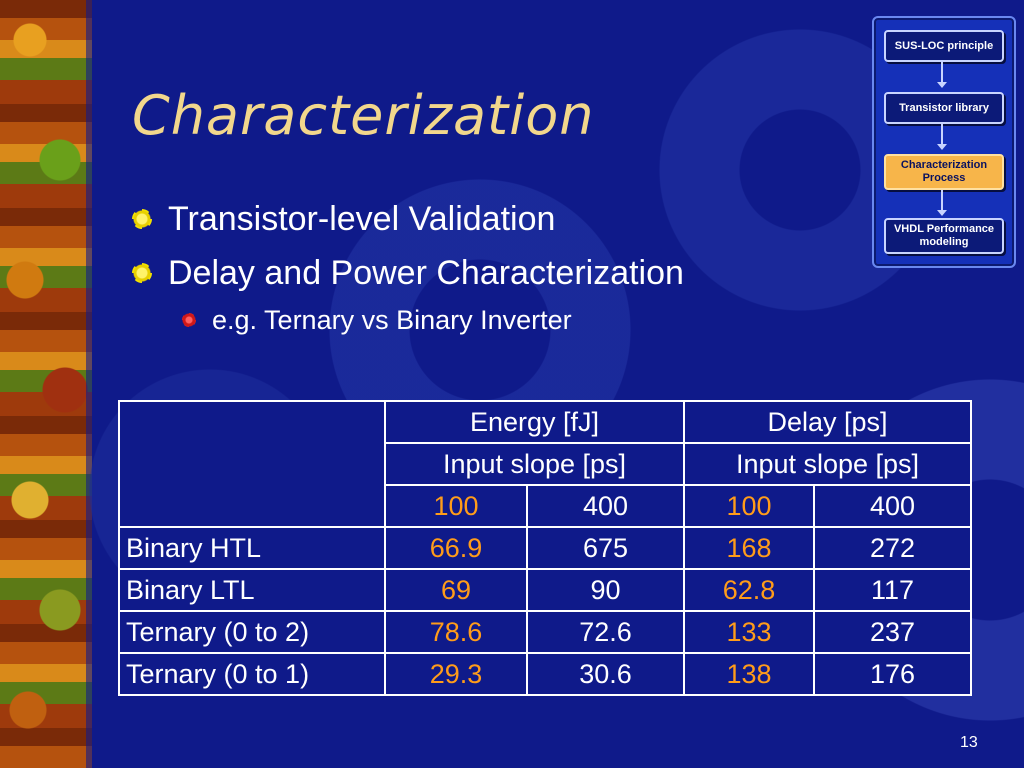  Describe the element at coordinates (456, 548) in the screenshot. I see `table-cell: 66.9` at that location.